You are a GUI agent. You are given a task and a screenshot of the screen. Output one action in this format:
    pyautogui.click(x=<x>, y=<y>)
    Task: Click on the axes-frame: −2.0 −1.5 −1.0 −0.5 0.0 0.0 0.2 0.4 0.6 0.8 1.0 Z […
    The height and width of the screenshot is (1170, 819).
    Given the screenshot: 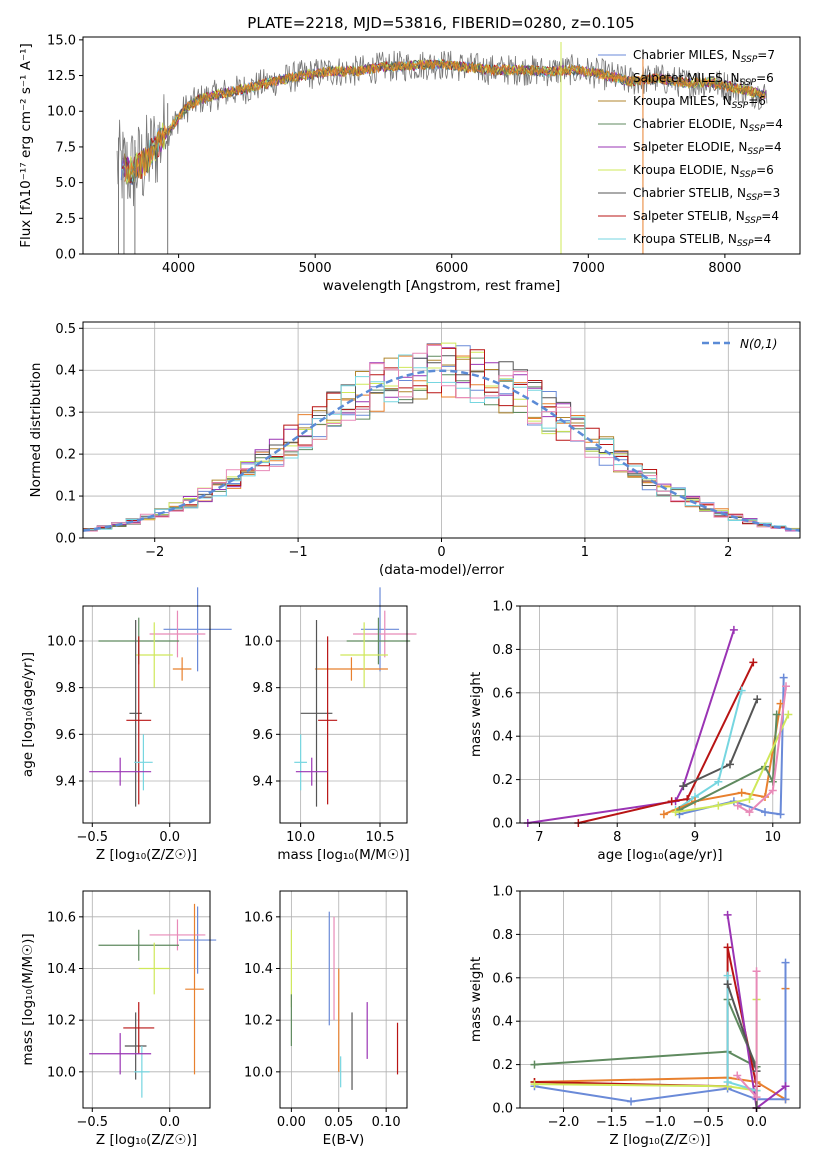 What is the action you would take?
    pyautogui.click(x=634, y=1016)
    